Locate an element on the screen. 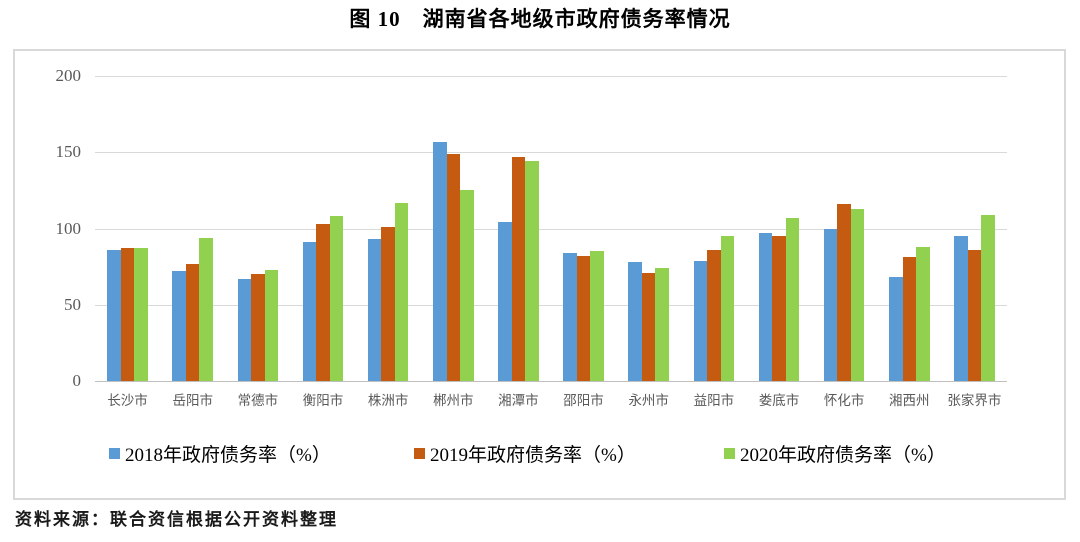 Image resolution: width=1080 pixels, height=542 pixels. bar-2019年-邵阳市 is located at coordinates (583, 318).